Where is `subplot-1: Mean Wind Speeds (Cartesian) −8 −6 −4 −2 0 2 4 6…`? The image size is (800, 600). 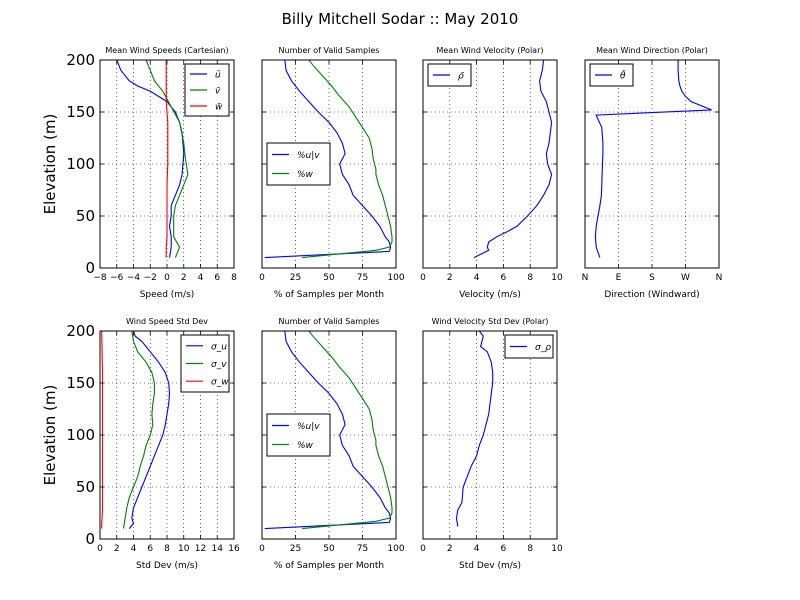 subplot-1: Mean Wind Speeds (Cartesian) −8 −6 −4 −2 0 2 4 6… is located at coordinates (139, 173).